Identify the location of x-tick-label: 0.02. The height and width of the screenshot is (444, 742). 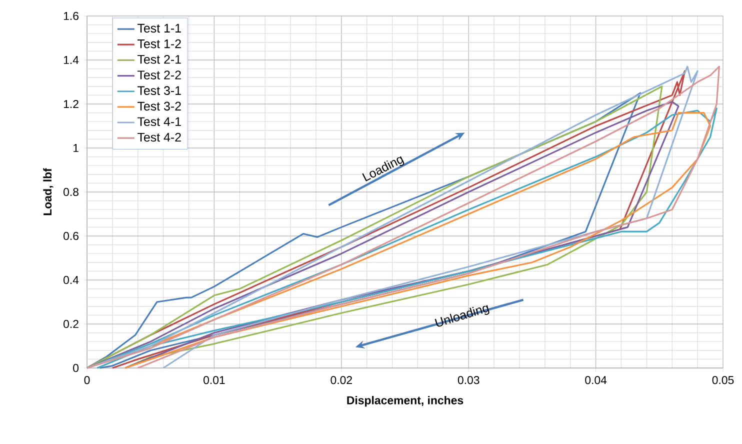
(341, 380).